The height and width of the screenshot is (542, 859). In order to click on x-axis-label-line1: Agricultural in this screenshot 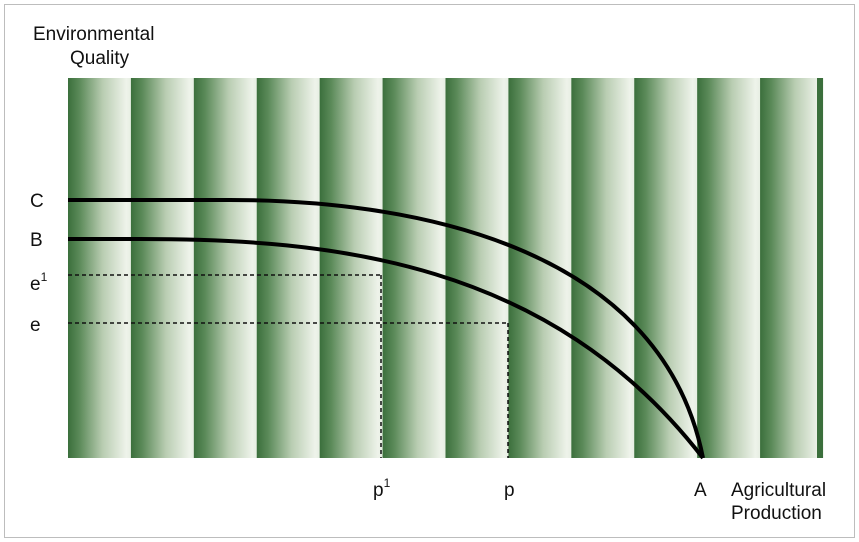, I will do `click(778, 490)`.